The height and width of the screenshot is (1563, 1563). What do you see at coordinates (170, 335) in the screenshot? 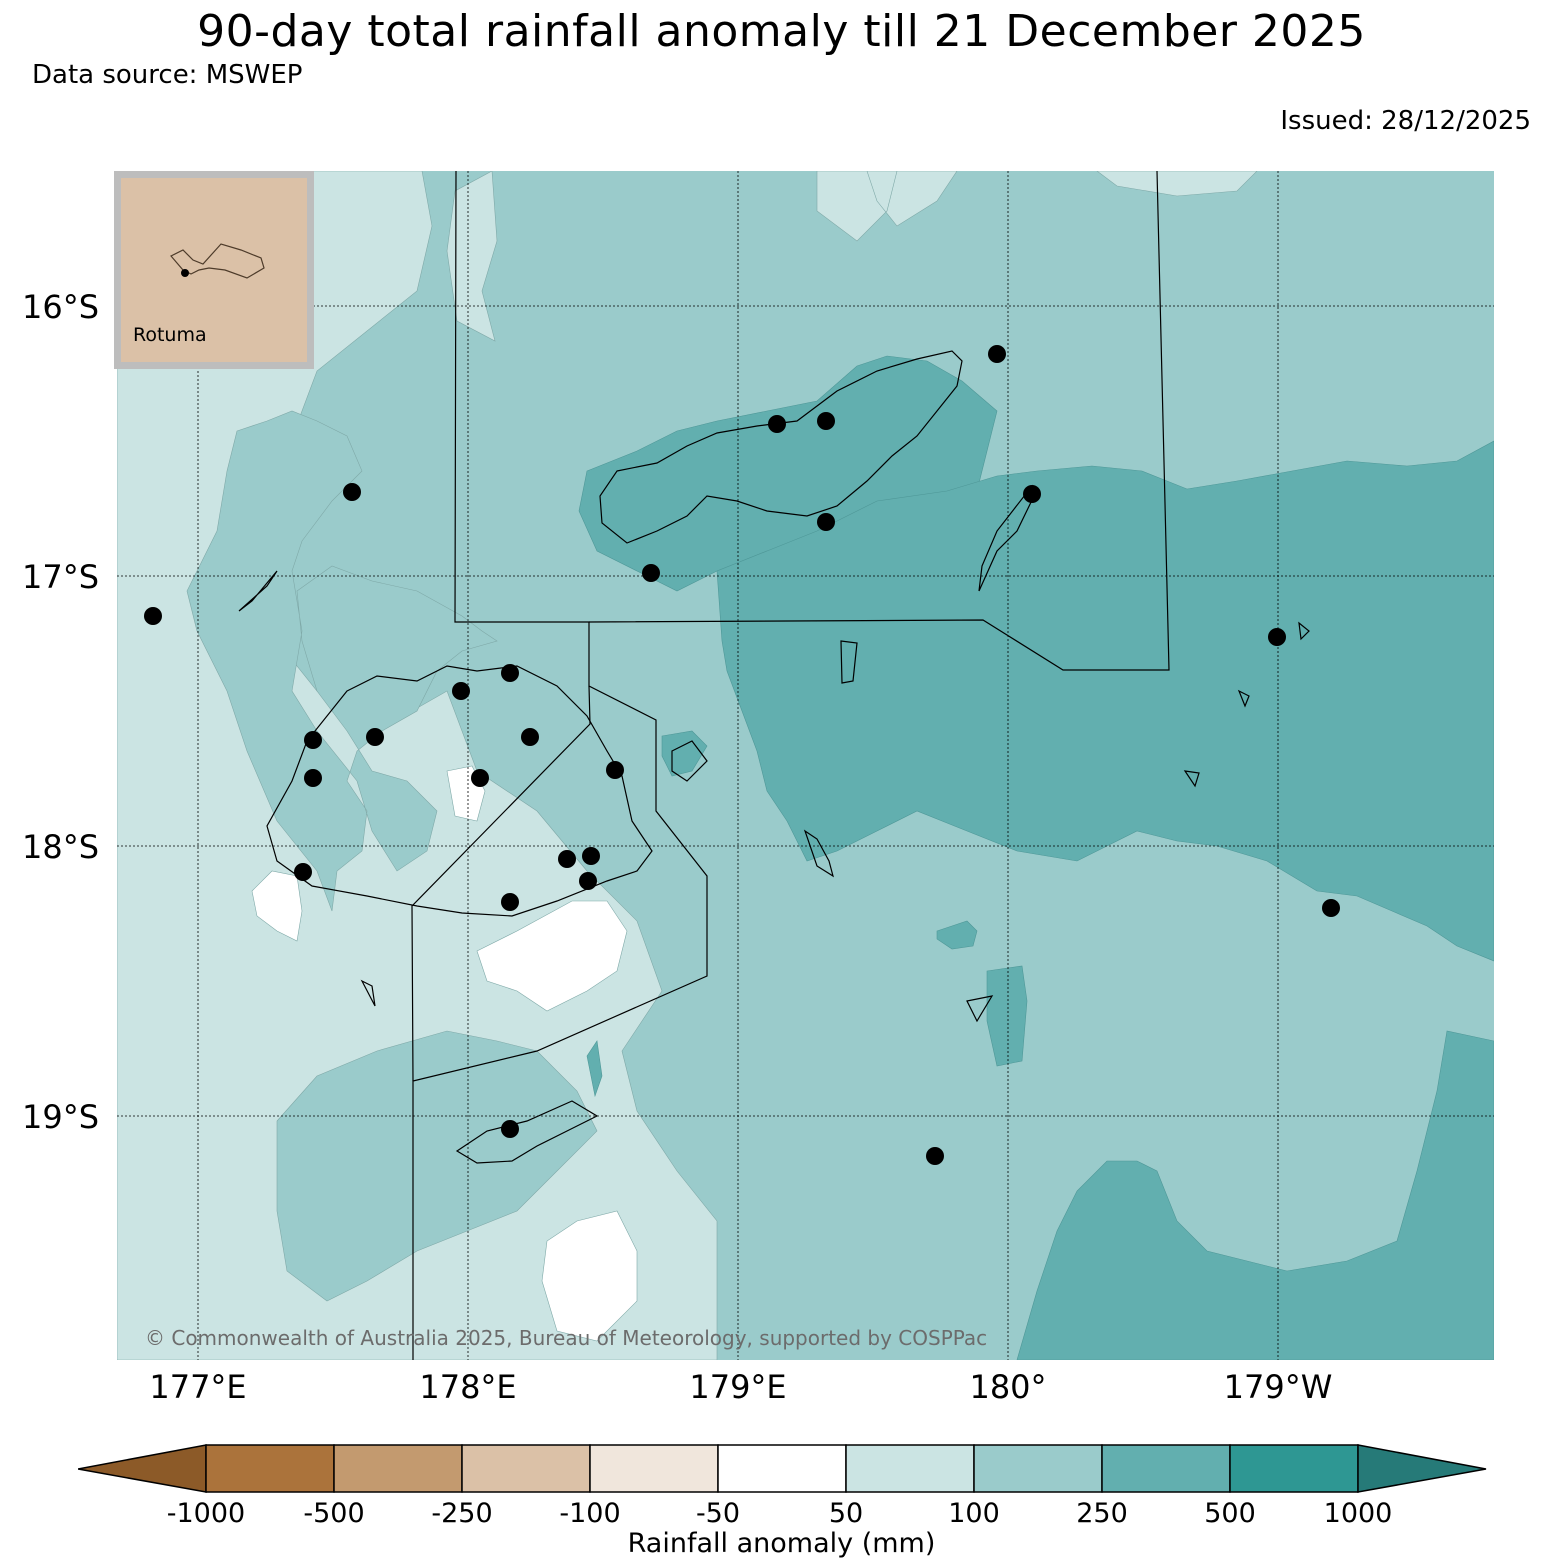
I see `inset-label: Rotuma` at bounding box center [170, 335].